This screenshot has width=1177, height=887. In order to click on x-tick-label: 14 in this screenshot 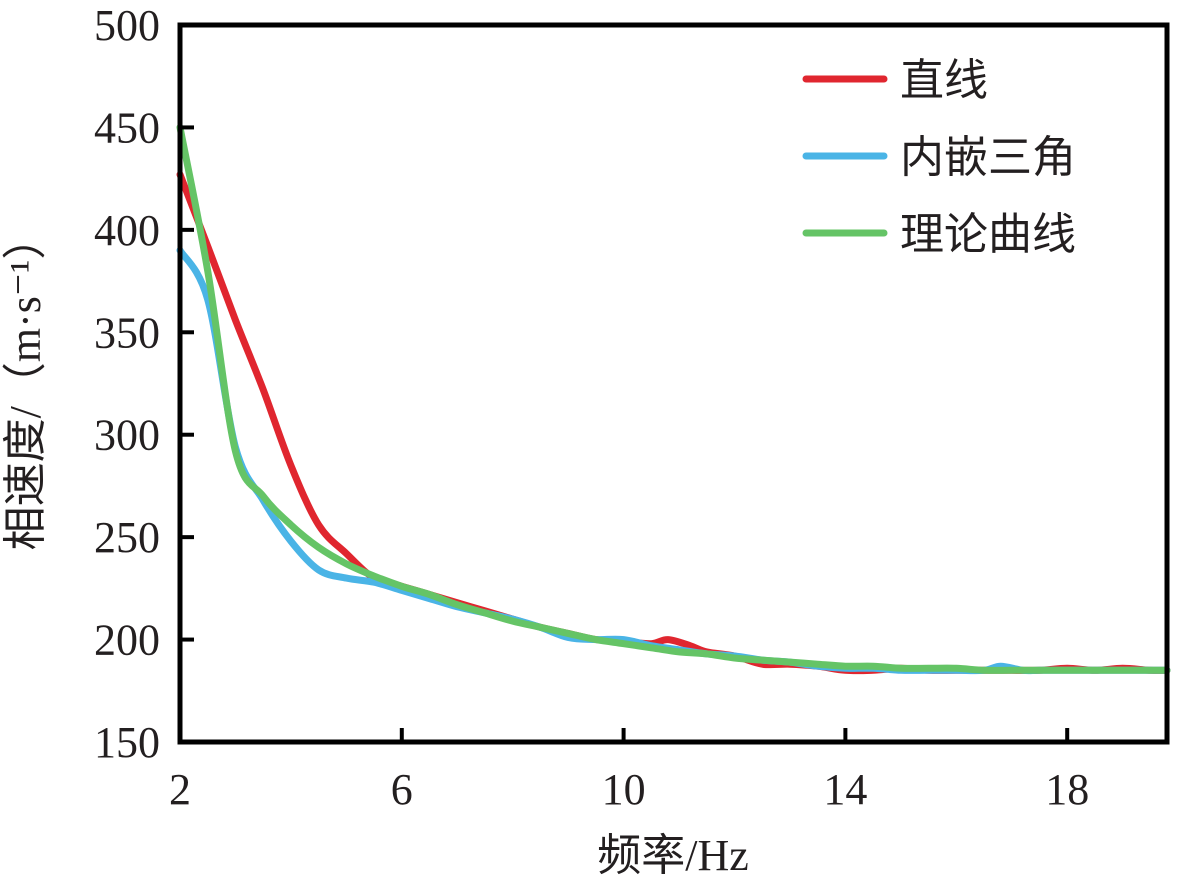, I will do `click(845, 789)`.